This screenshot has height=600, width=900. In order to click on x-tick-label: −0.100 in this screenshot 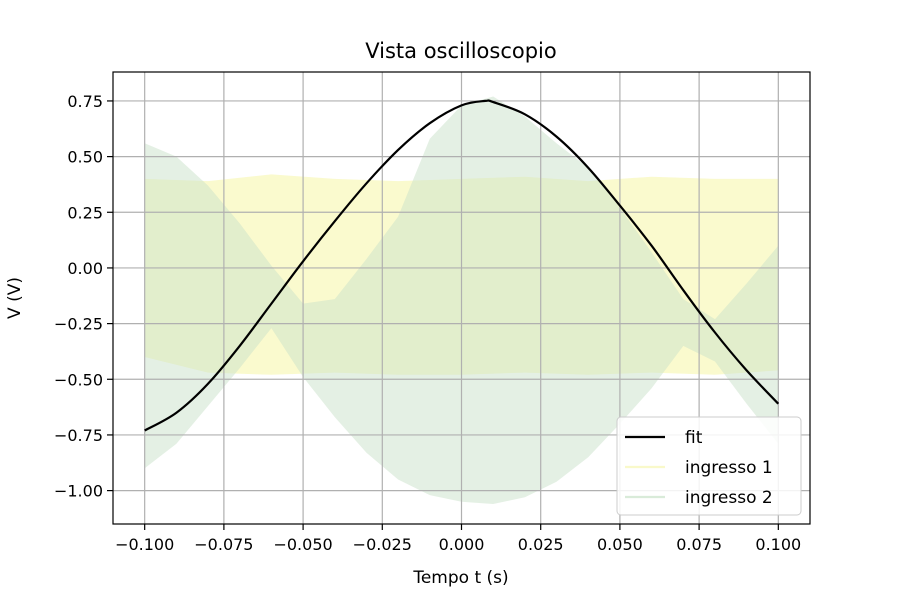, I will do `click(144, 544)`.